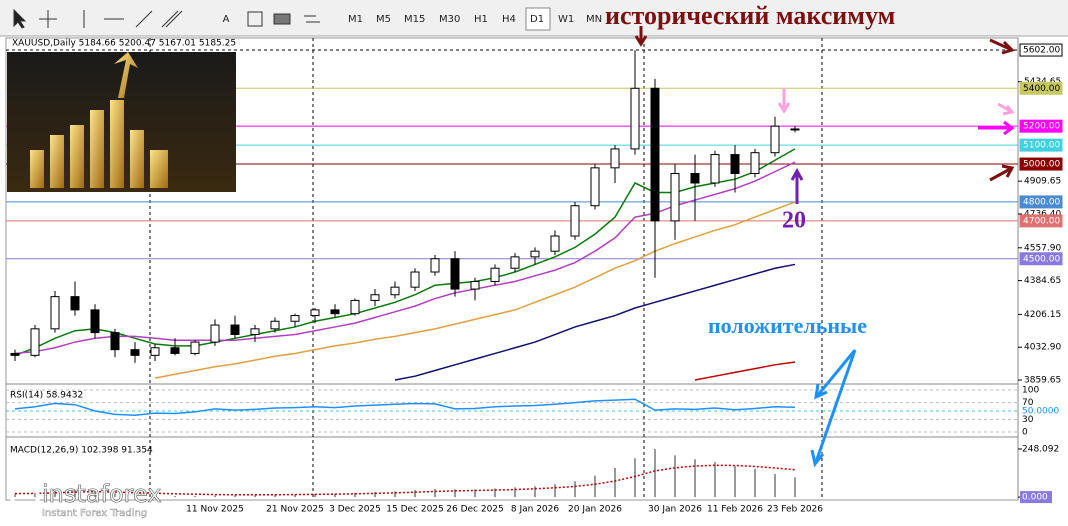  Describe the element at coordinates (1028, 420) in the screenshot. I see `y-tick-label: 30` at that location.